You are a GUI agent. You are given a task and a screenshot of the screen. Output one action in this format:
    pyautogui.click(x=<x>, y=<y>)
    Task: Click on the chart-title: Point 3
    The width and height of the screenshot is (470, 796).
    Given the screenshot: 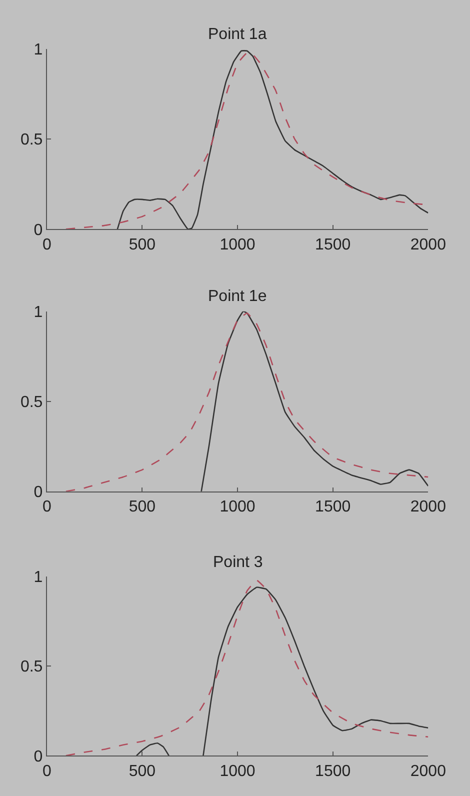 What is the action you would take?
    pyautogui.click(x=238, y=562)
    